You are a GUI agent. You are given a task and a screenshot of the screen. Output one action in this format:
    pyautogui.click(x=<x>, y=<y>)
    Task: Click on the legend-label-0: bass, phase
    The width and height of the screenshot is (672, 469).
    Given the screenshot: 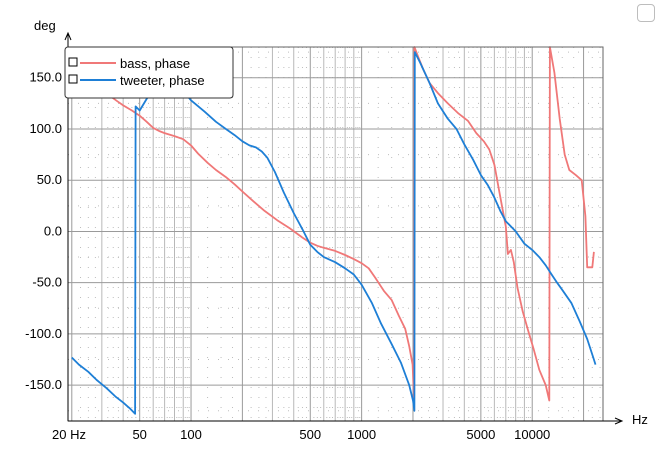 What is the action you would take?
    pyautogui.click(x=155, y=63)
    